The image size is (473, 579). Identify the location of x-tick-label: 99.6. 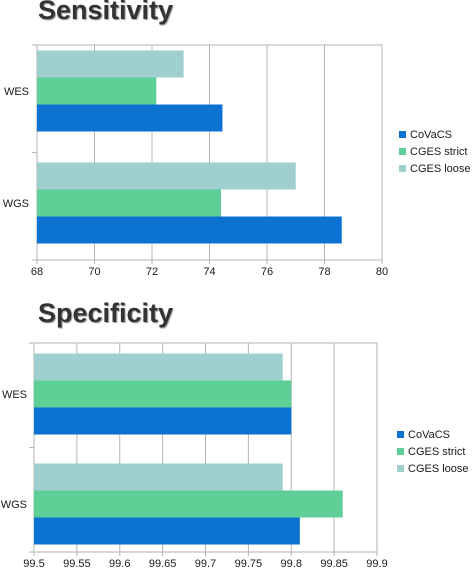
(119, 564).